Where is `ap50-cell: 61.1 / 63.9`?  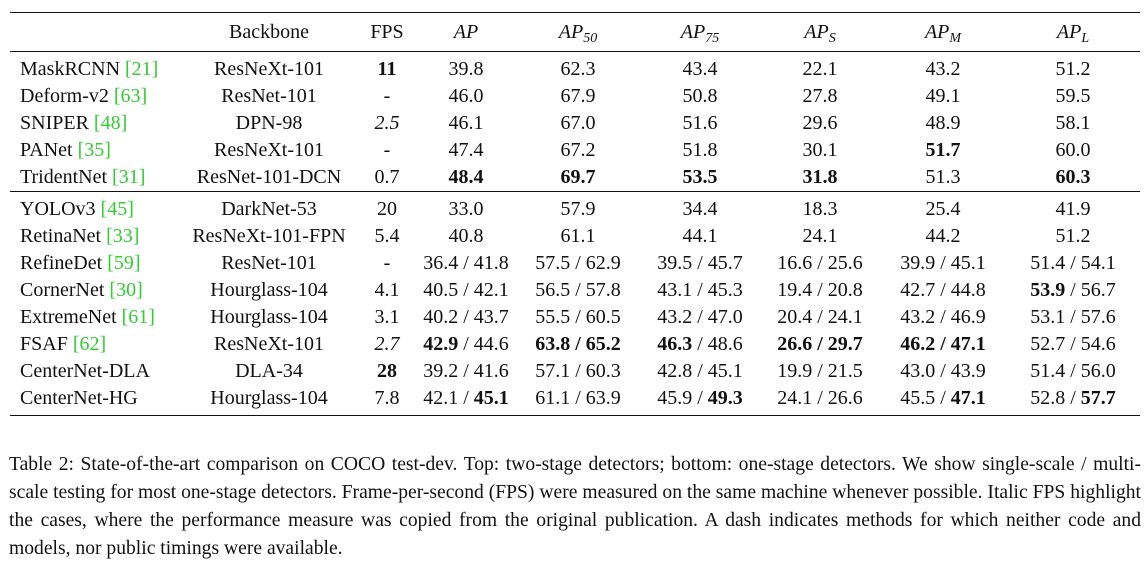
ap50-cell: 61.1 / 63.9 is located at coordinates (578, 400).